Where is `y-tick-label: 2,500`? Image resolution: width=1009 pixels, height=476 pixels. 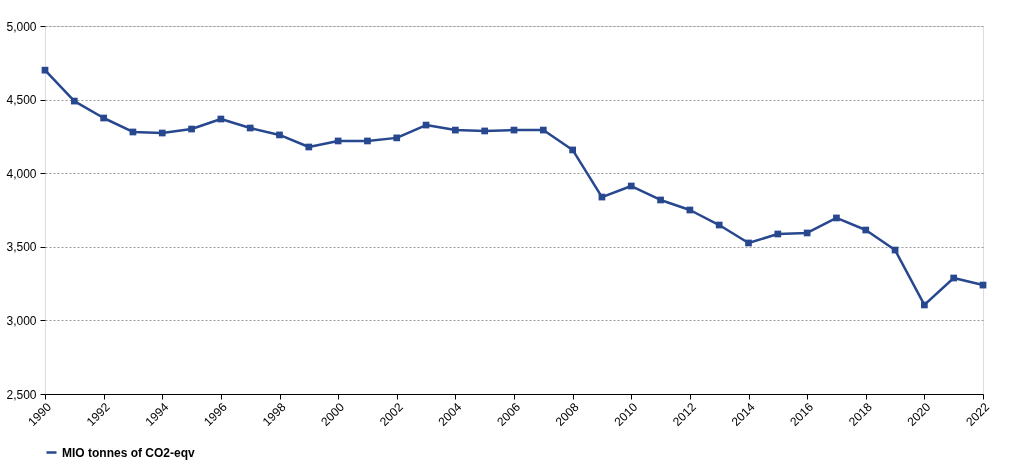
y-tick-label: 2,500 is located at coordinates (21, 394).